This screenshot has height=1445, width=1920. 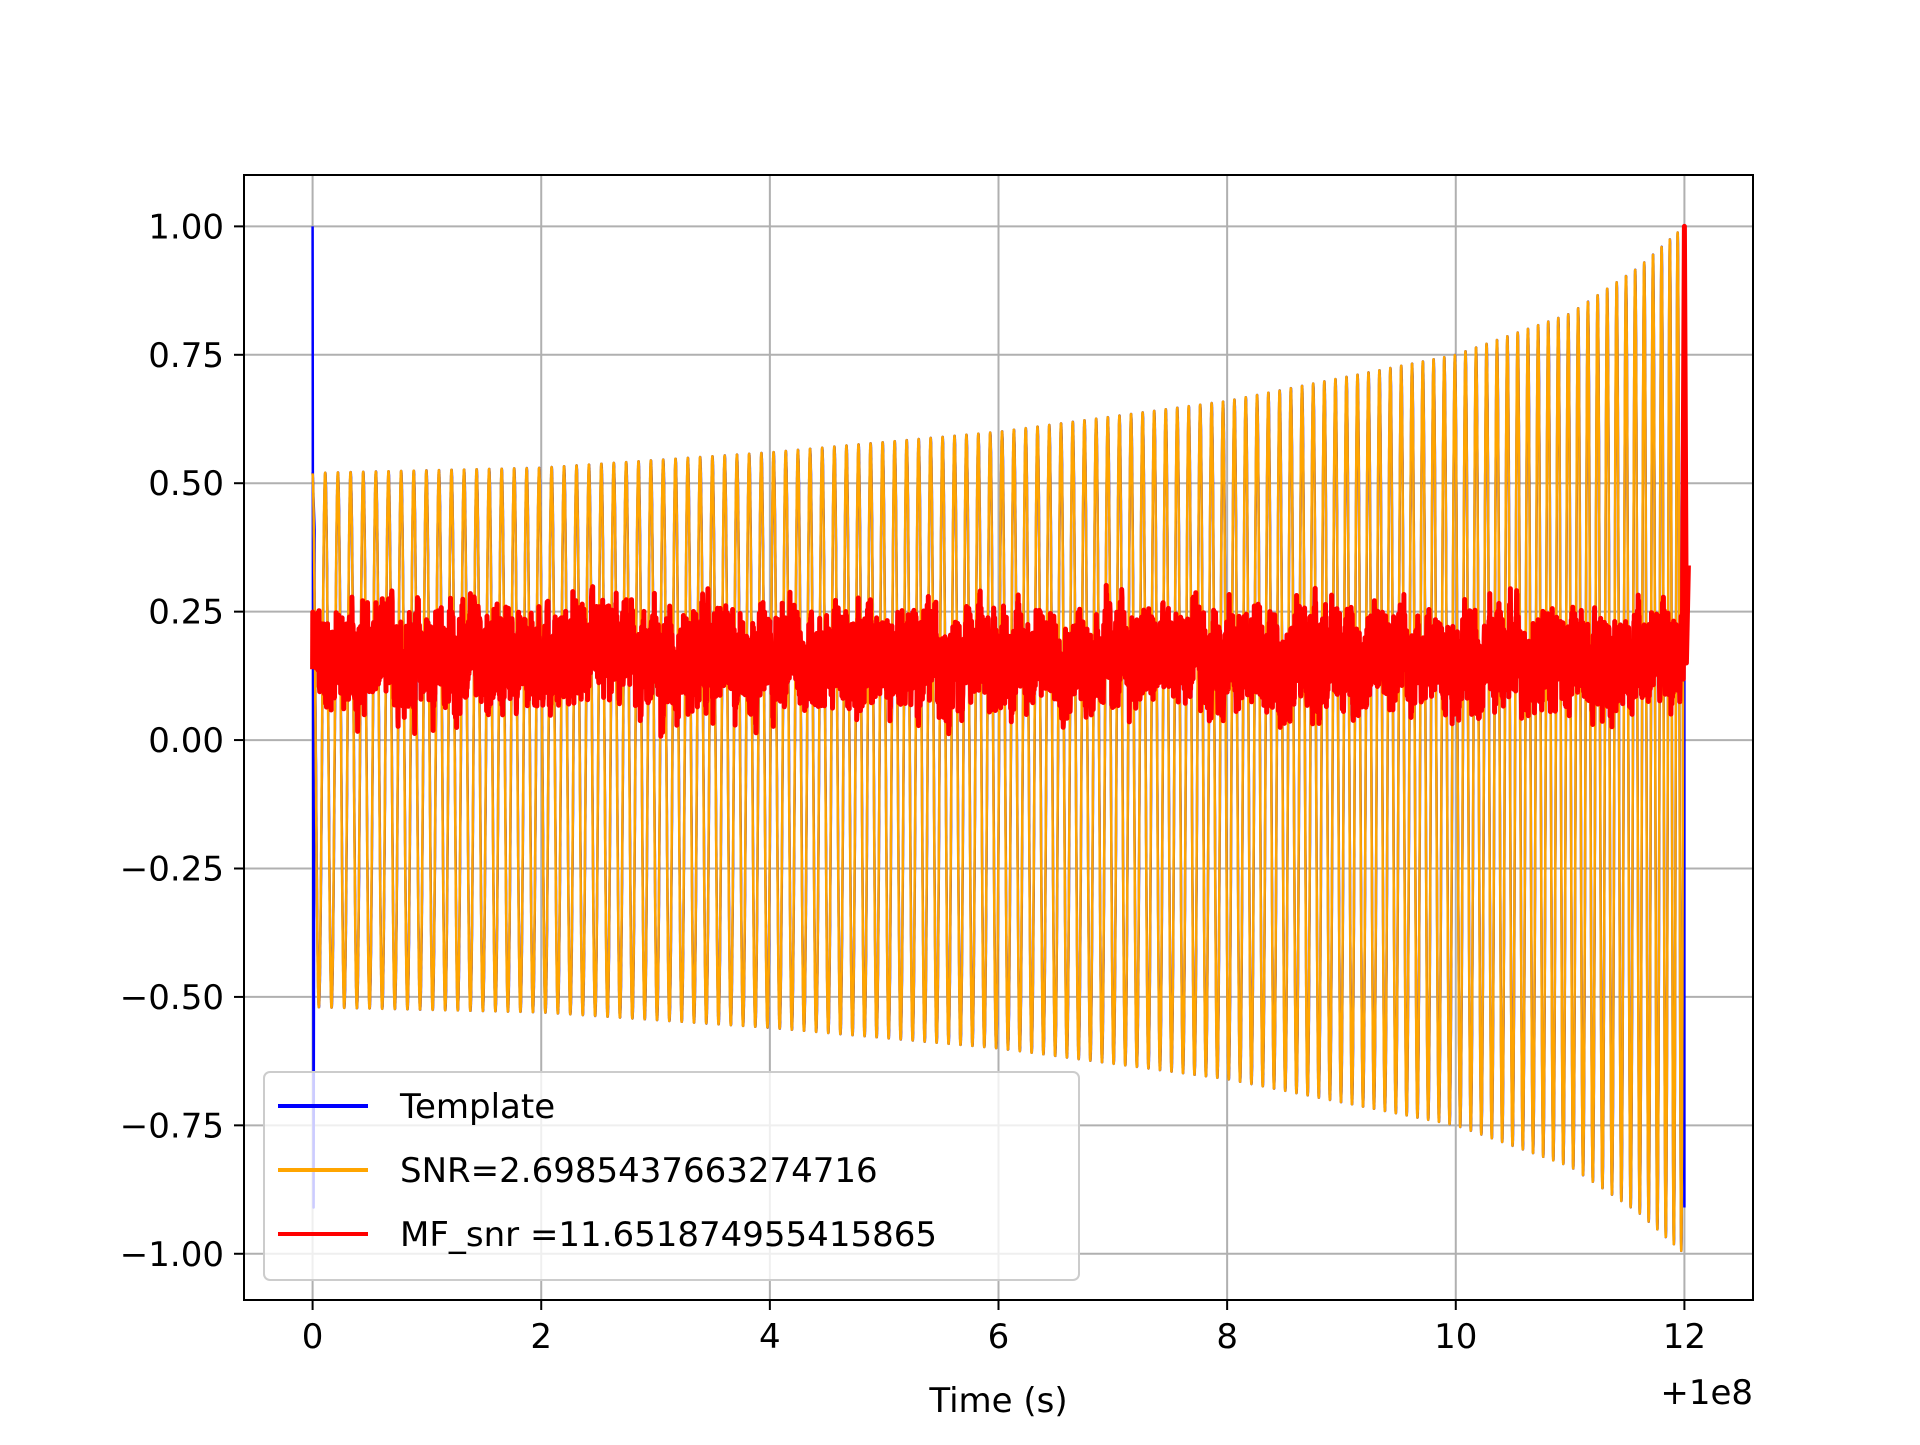 I want to click on y-tick-label: 0.75, so click(x=186, y=356).